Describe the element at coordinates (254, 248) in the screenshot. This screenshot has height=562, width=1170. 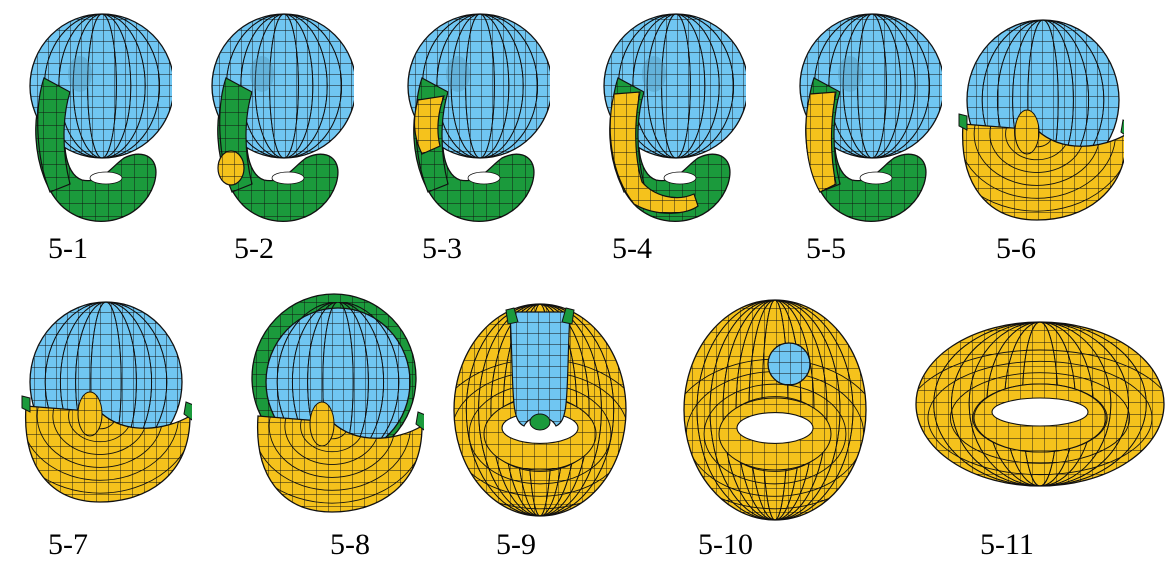
I see `caption-5-2: 5-2` at that location.